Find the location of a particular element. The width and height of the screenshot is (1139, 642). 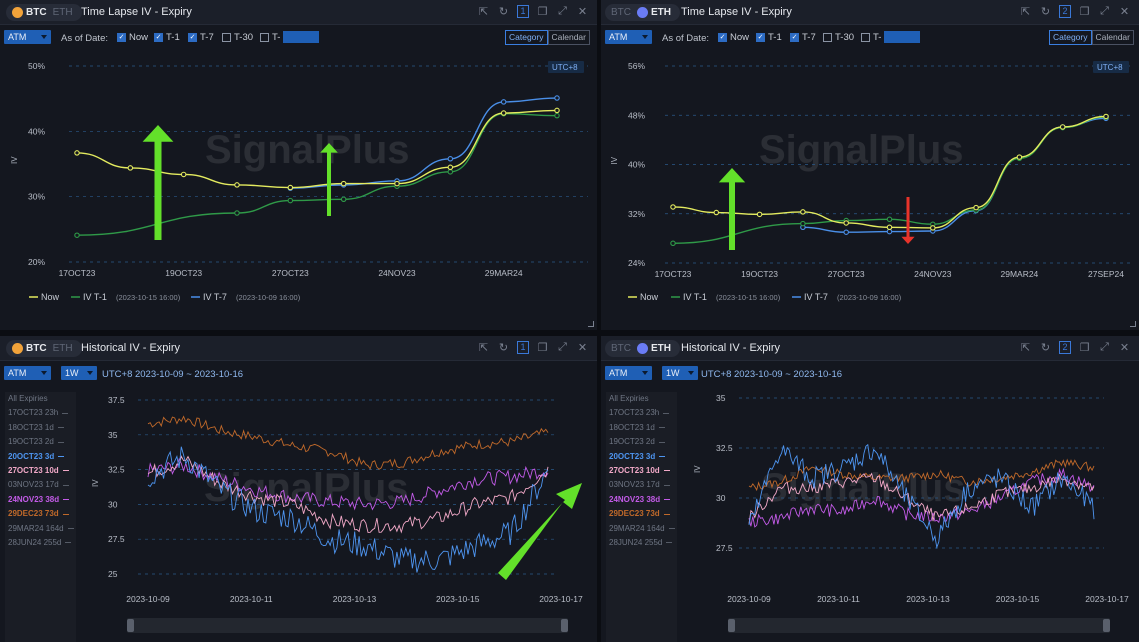

series-line-now is located at coordinates (889, 172).